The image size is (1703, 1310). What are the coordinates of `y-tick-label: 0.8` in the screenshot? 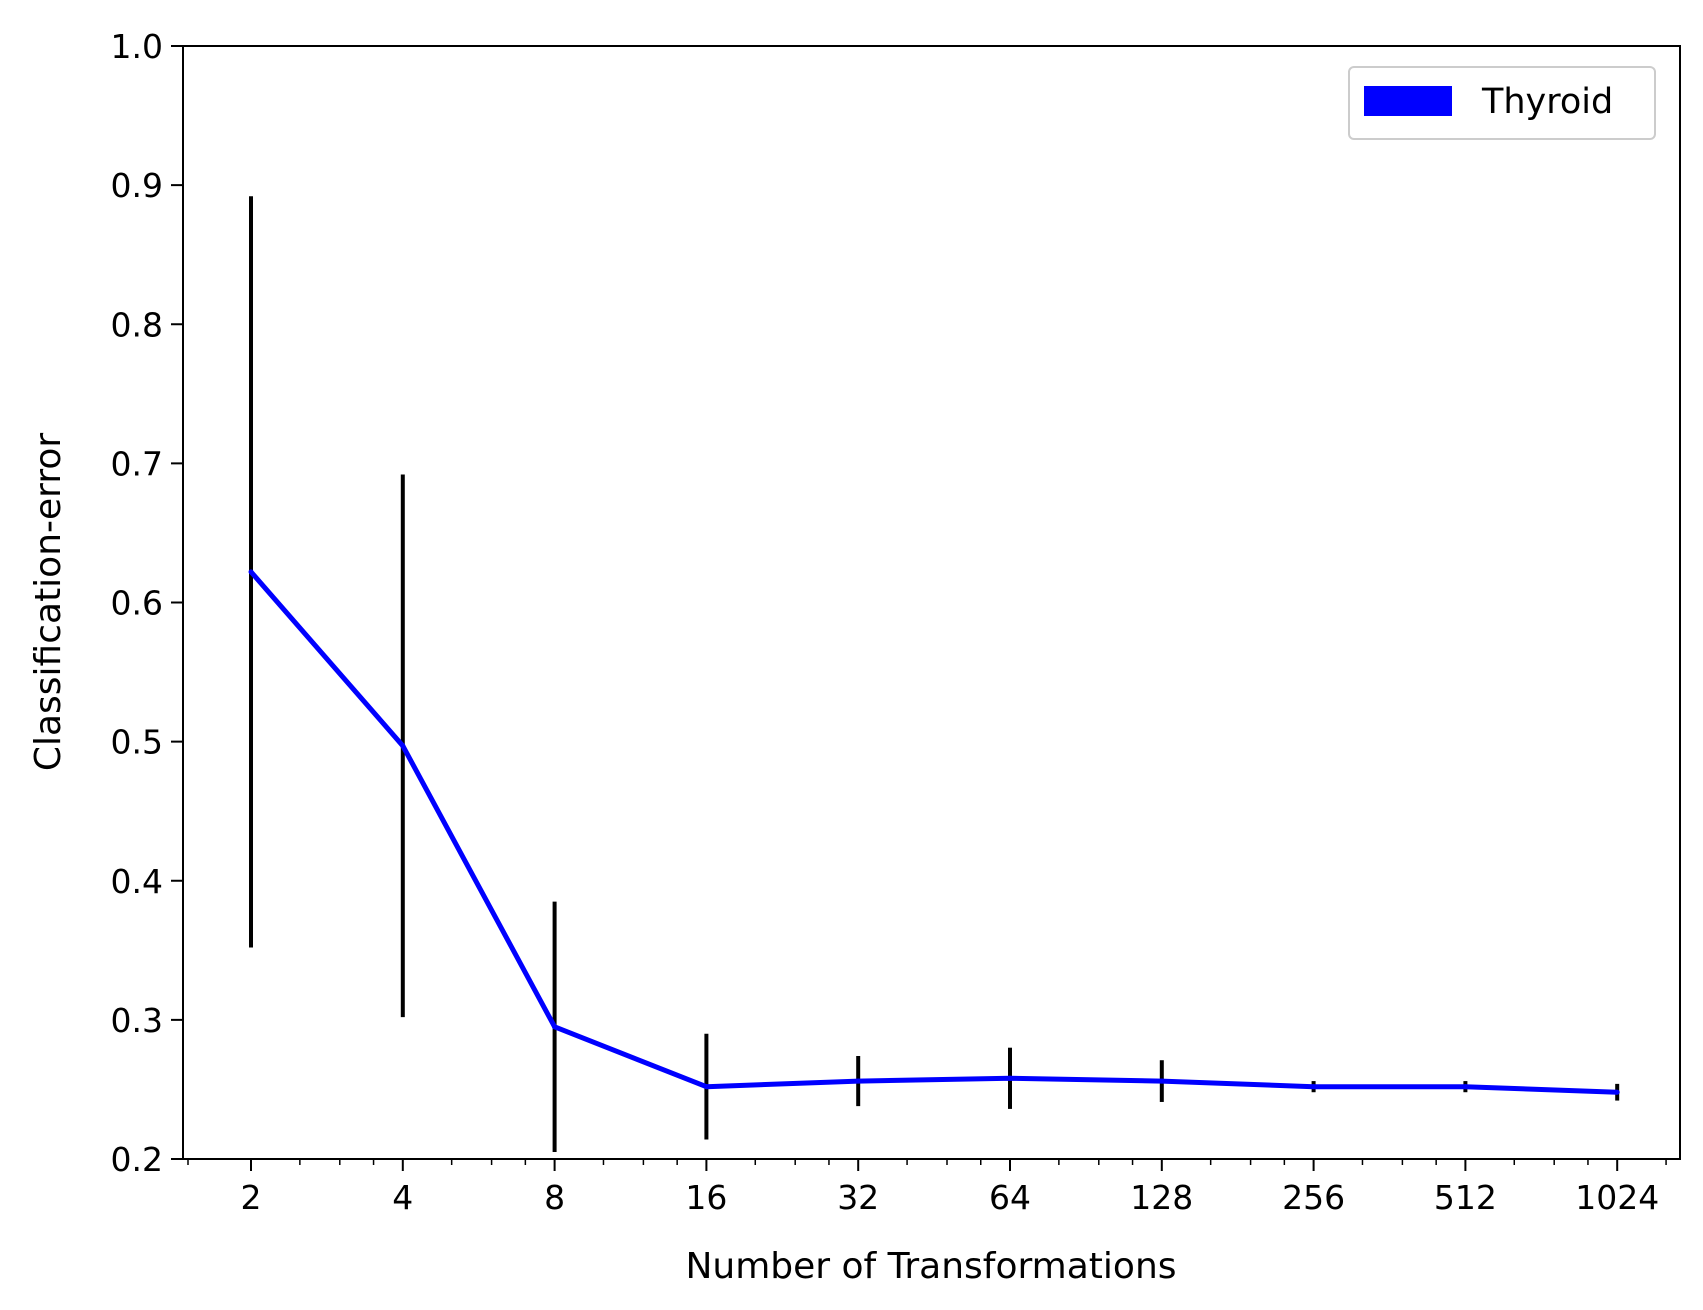 It's located at (137, 324).